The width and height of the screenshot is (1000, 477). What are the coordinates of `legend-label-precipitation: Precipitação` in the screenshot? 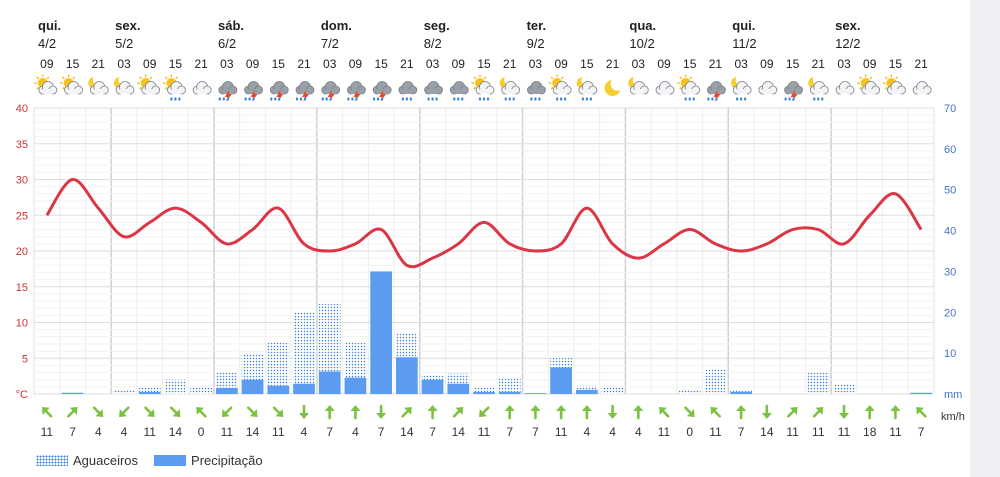 It's located at (227, 460).